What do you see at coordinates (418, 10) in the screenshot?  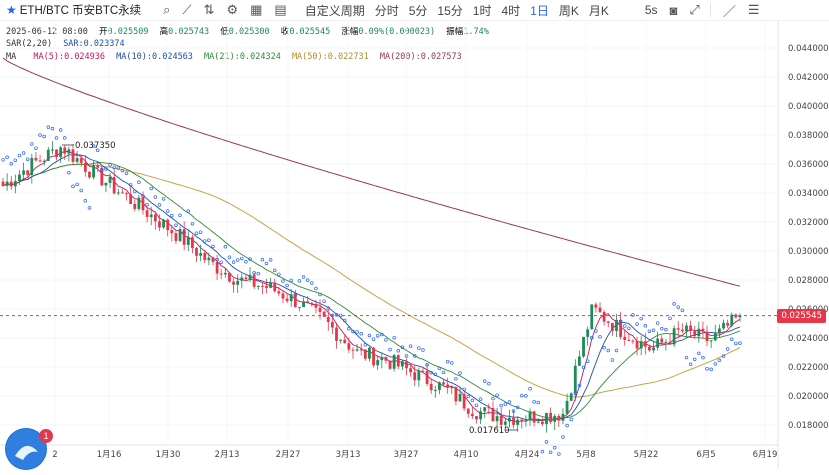 I see `interval-tab-1: 5分` at bounding box center [418, 10].